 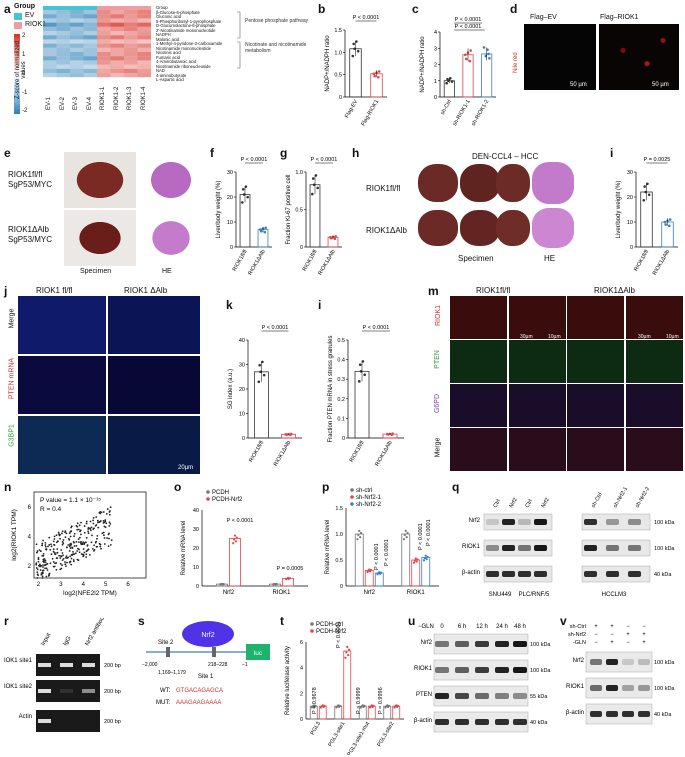 What do you see at coordinates (596, 627) in the screenshot?
I see `sign-label: +` at bounding box center [596, 627].